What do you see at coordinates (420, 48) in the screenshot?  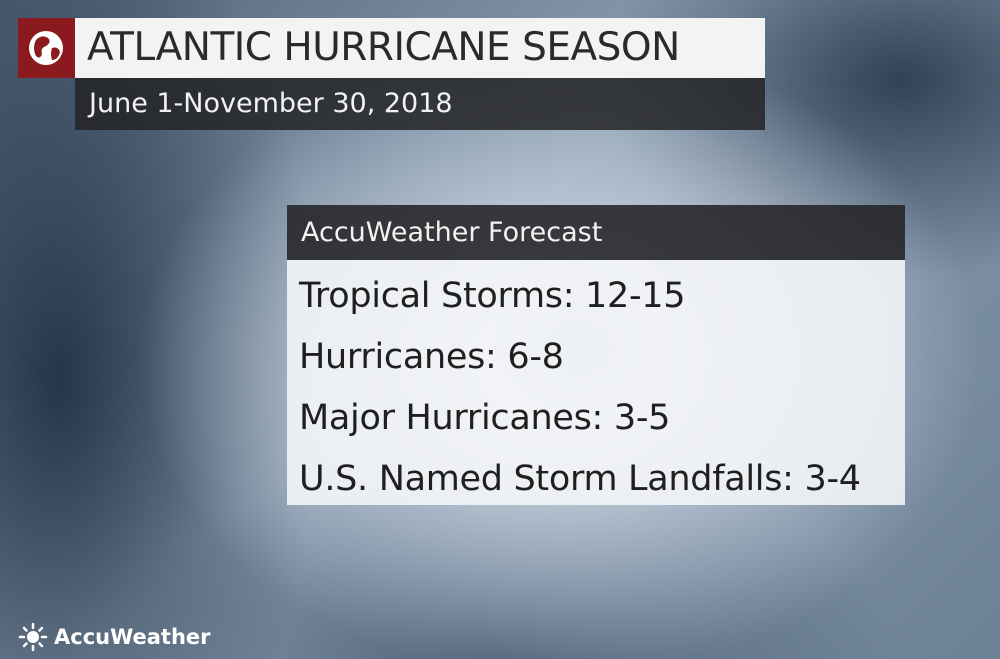 I see `title: ATLANTIC HURRICANE SEASON` at bounding box center [420, 48].